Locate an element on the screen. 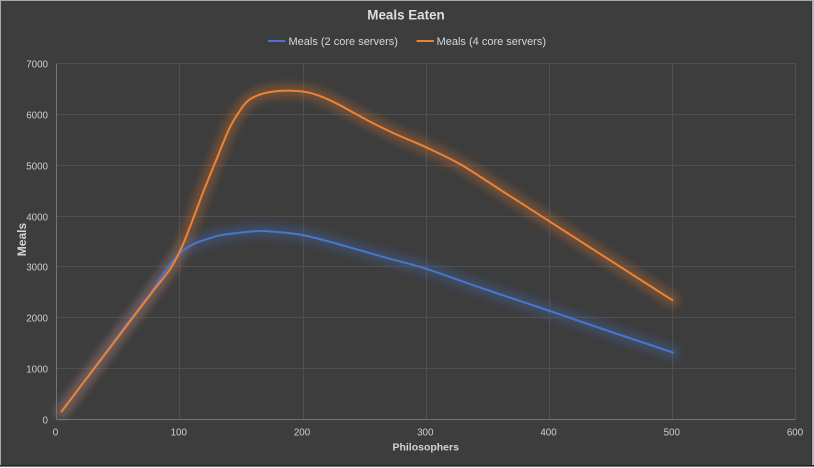  svg-text: 1000 is located at coordinates (37, 369).